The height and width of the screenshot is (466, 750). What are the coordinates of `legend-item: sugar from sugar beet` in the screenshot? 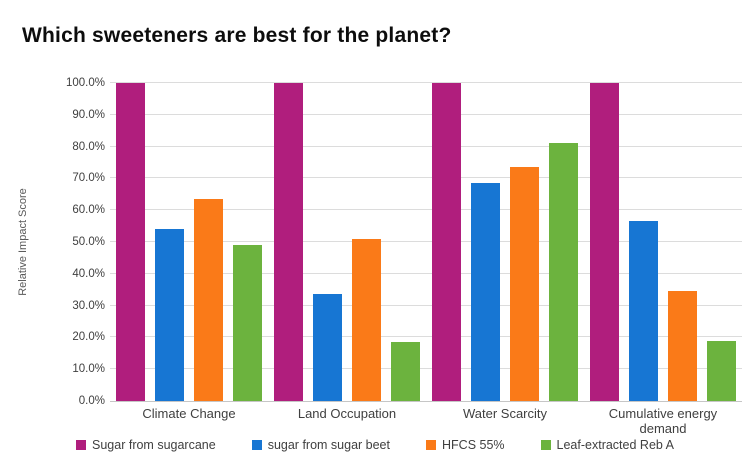 It's located at (320, 445).